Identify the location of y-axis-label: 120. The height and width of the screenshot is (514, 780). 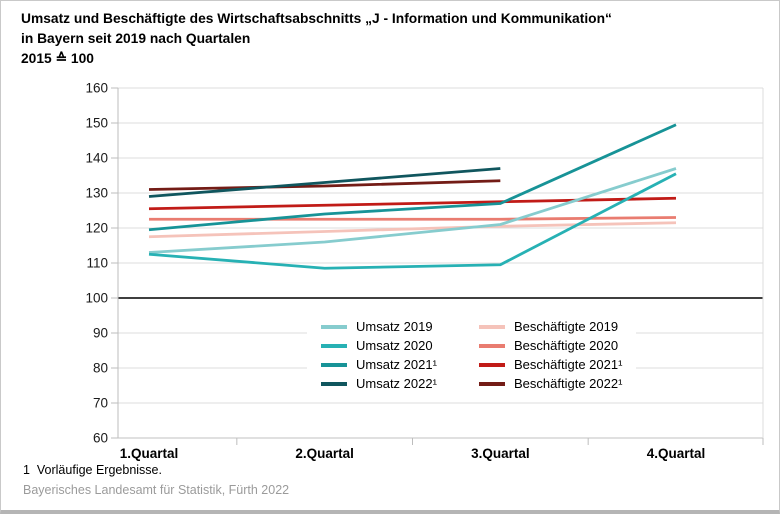
(96, 228).